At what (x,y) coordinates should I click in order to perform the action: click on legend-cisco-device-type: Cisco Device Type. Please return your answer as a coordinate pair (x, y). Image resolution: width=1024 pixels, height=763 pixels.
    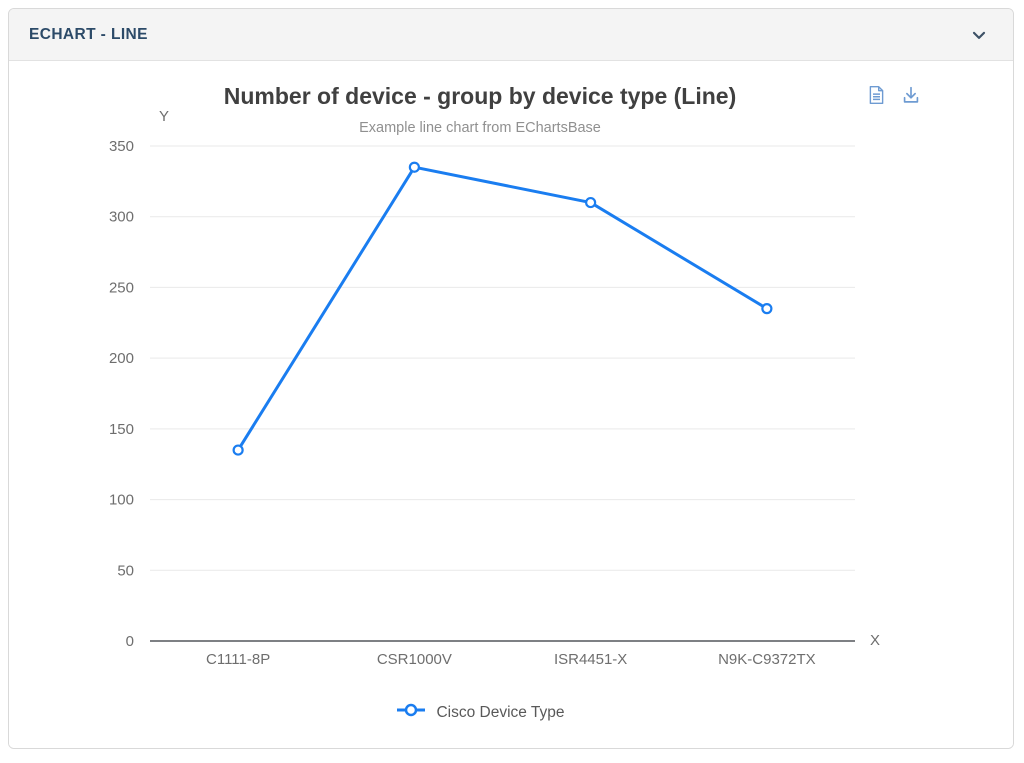
    Looking at the image, I should click on (480, 712).